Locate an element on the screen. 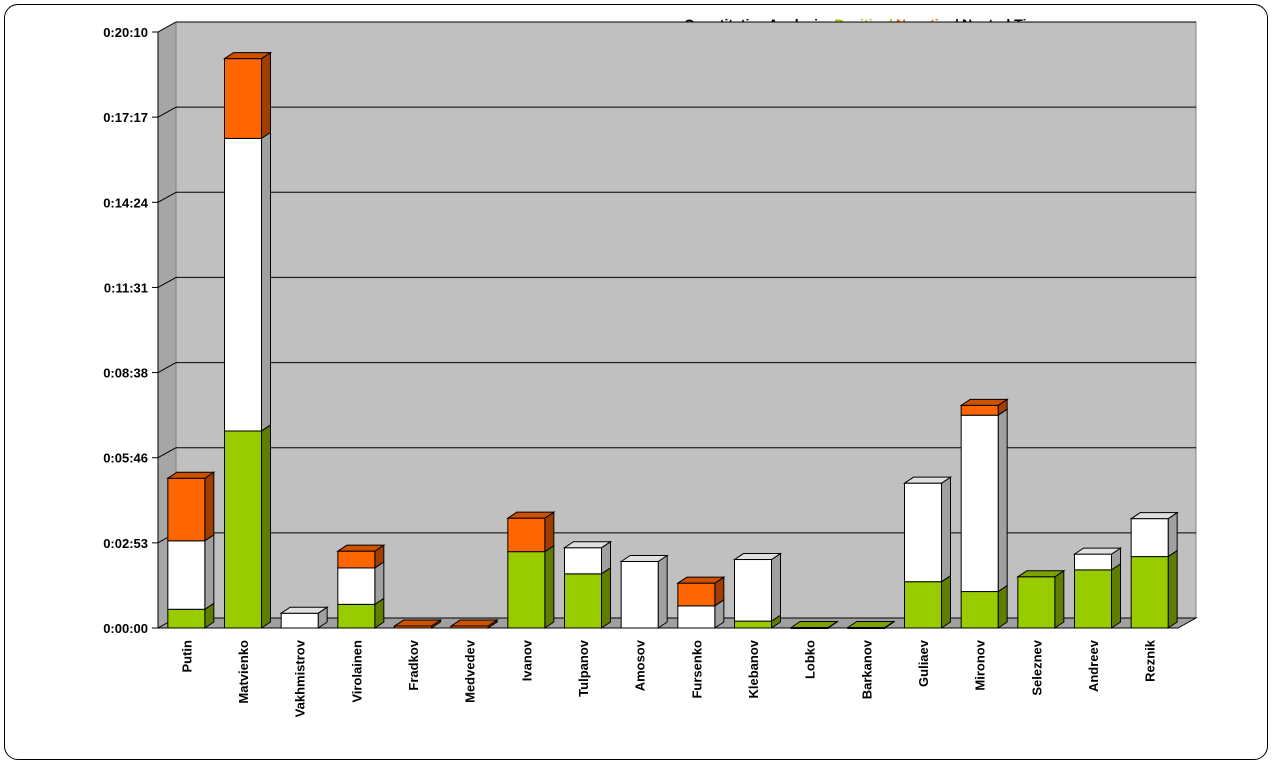 The height and width of the screenshot is (766, 1274). y-tick-label: 0:11:31 is located at coordinates (126, 287).